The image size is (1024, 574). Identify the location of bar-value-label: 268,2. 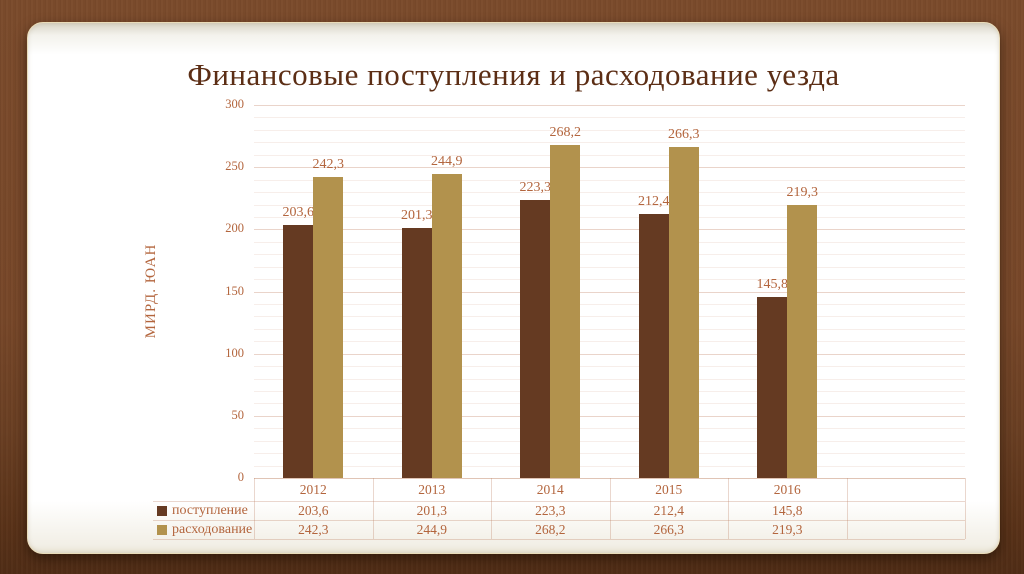
(565, 132).